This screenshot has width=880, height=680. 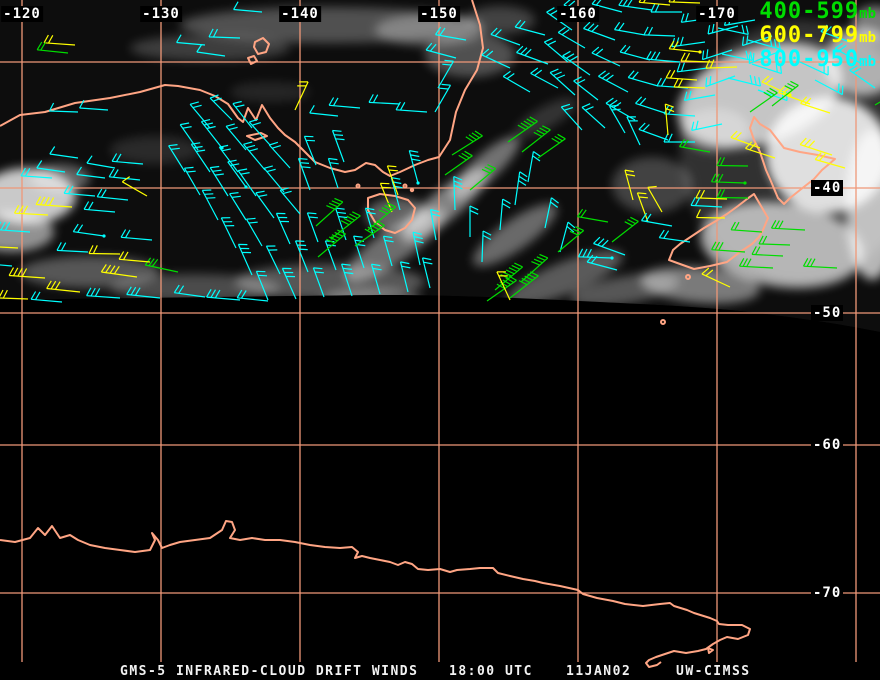 What do you see at coordinates (809, 12) in the screenshot?
I see `legend-range: 400-599` at bounding box center [809, 12].